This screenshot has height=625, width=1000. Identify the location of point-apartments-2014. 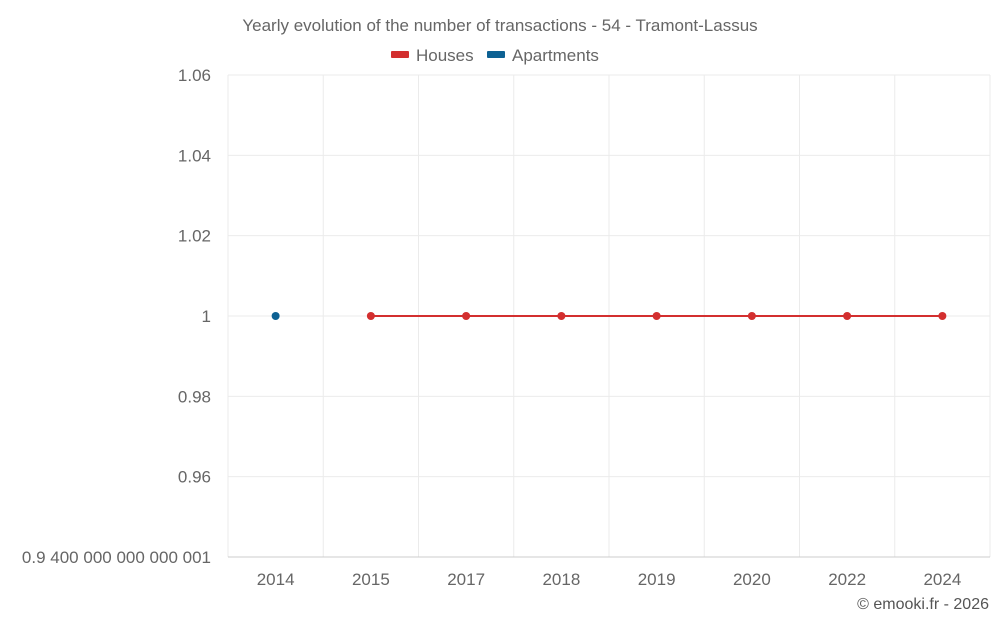
(275, 316).